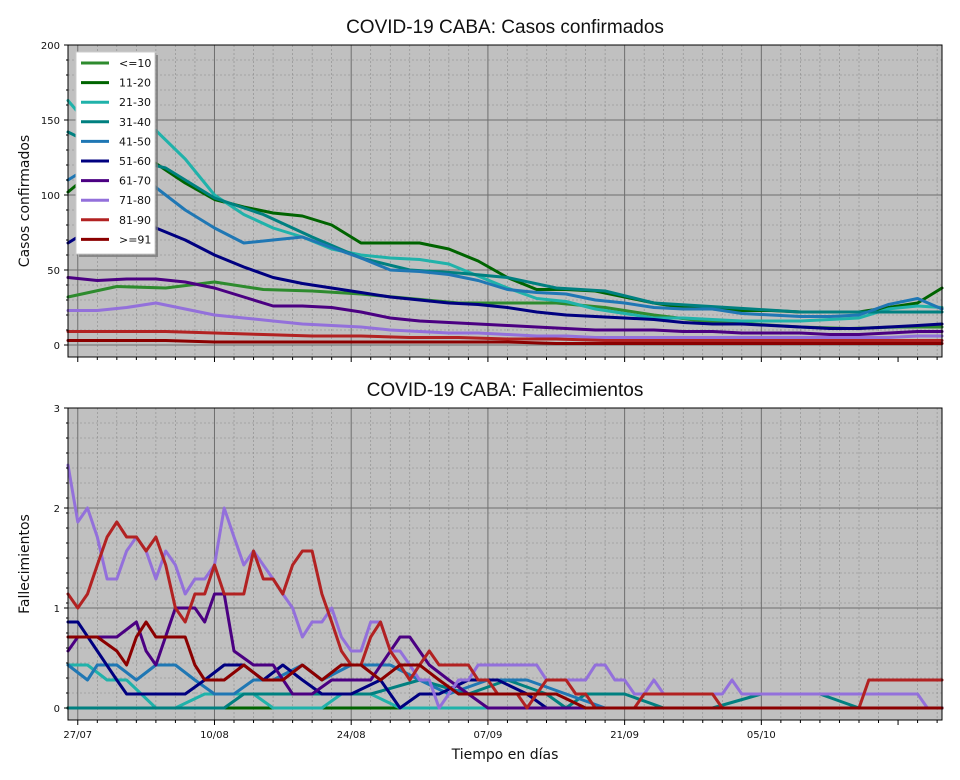 This screenshot has width=960, height=780. I want to click on legend-label: <=10, so click(135, 63).